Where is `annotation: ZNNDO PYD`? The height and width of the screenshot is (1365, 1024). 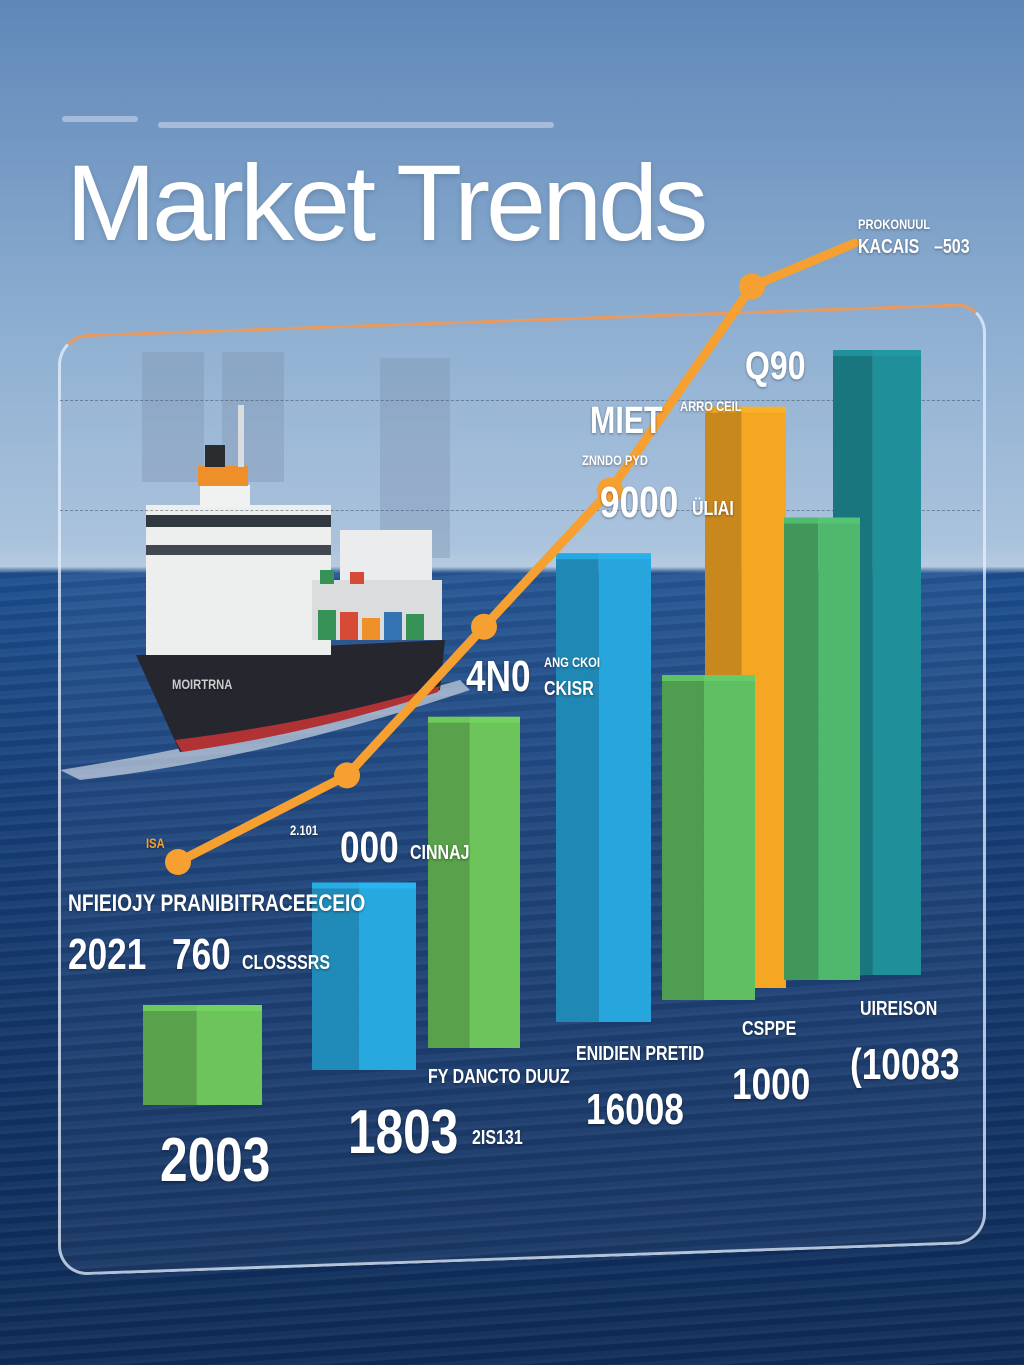
annotation: ZNNDO PYD is located at coordinates (615, 460).